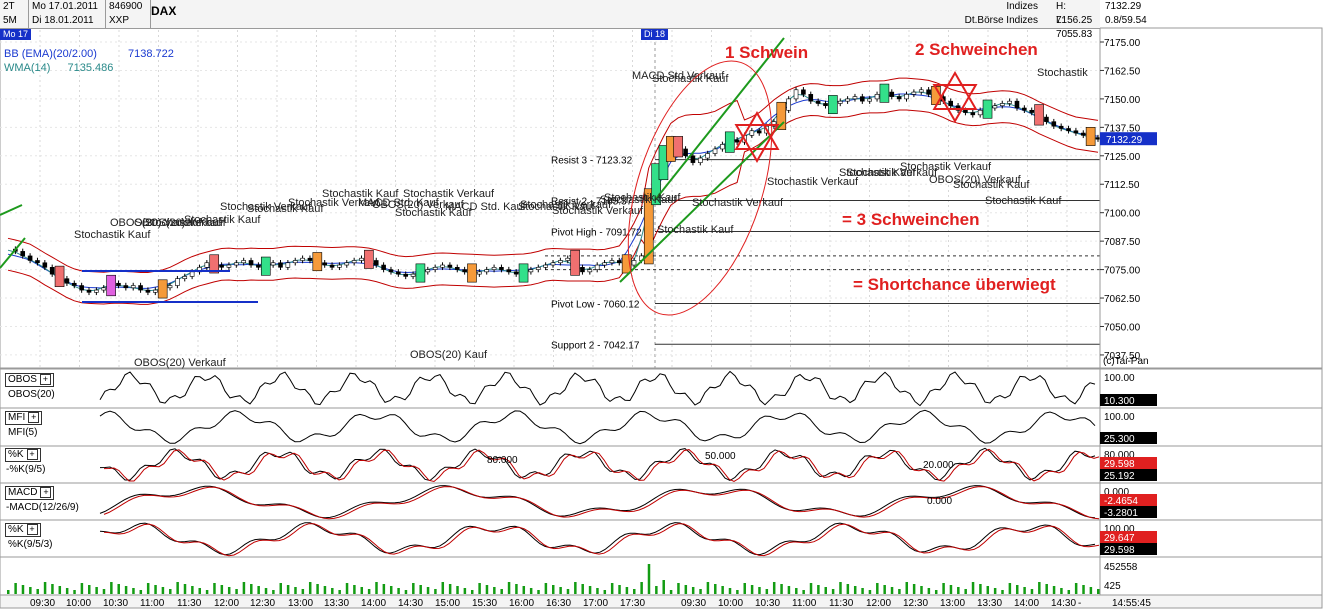 Image resolution: width=1323 pixels, height=609 pixels. What do you see at coordinates (90, 68) in the screenshot?
I see `wma-value: 7135.486` at bounding box center [90, 68].